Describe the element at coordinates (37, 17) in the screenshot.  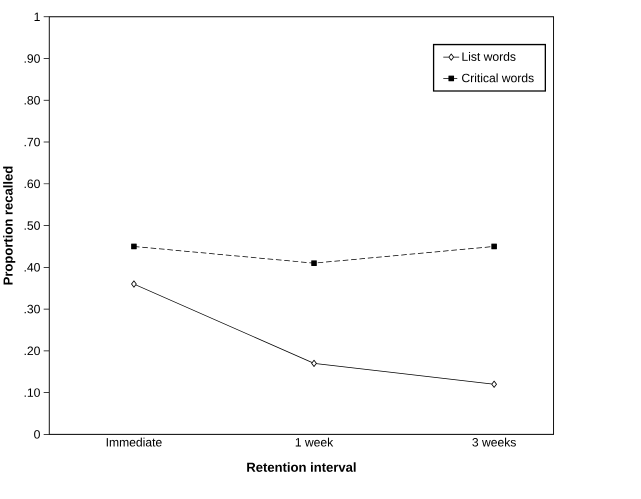
I see `y-tick-label: 1` at that location.